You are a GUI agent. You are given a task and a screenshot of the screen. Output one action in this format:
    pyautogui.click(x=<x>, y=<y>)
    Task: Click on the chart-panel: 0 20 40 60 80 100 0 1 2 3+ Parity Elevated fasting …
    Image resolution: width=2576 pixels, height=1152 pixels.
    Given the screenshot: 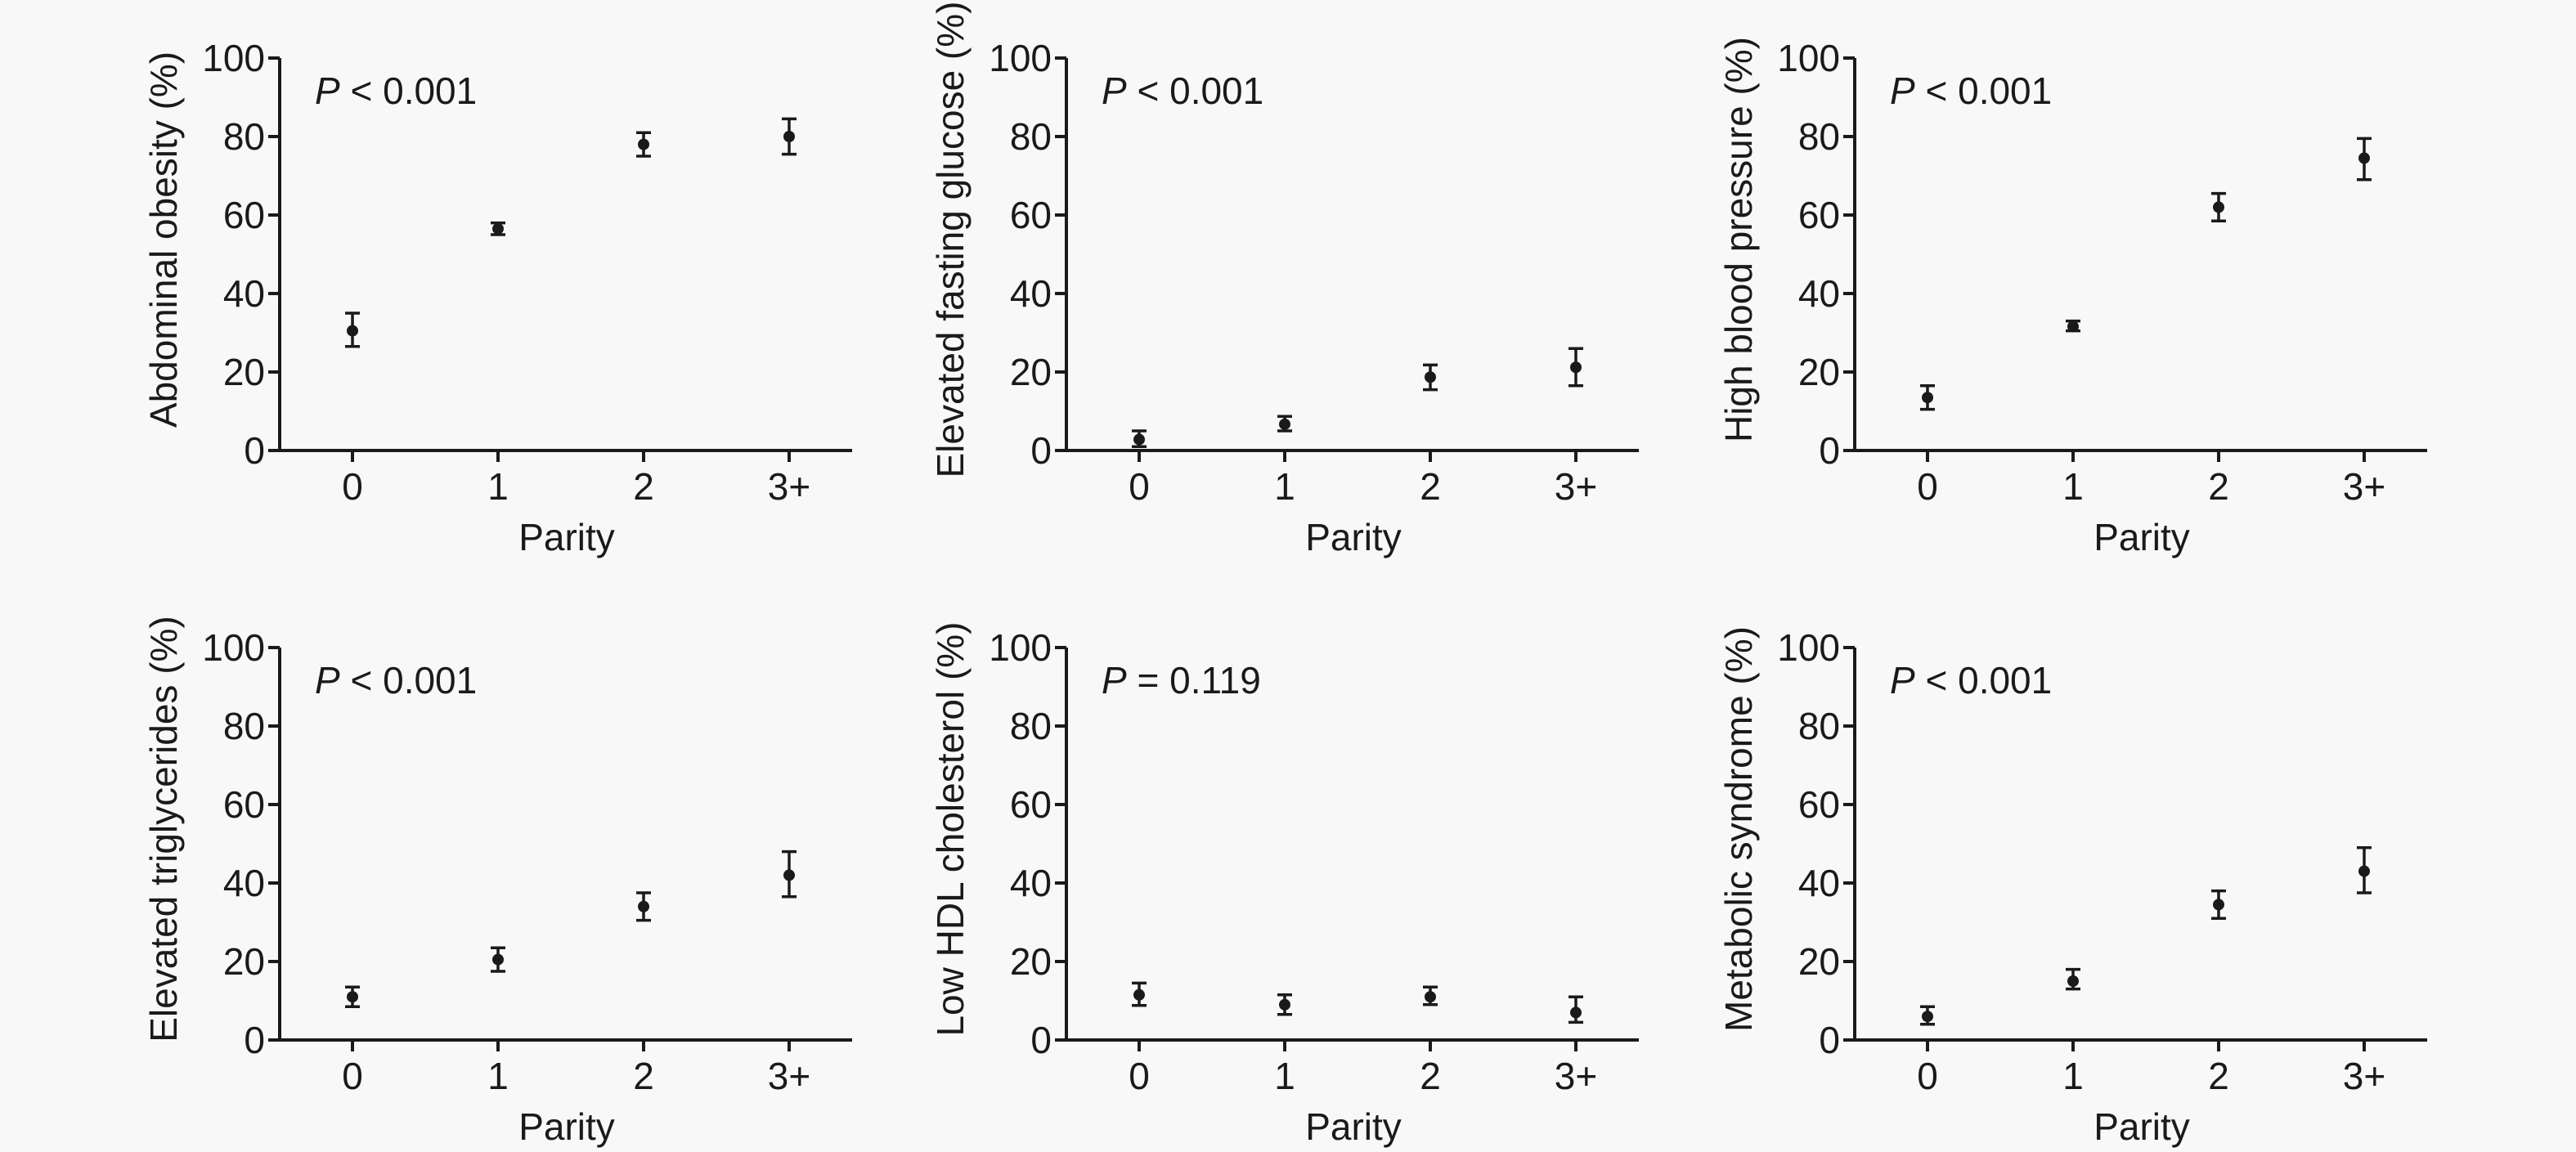 What is the action you would take?
    pyautogui.click(x=1284, y=280)
    